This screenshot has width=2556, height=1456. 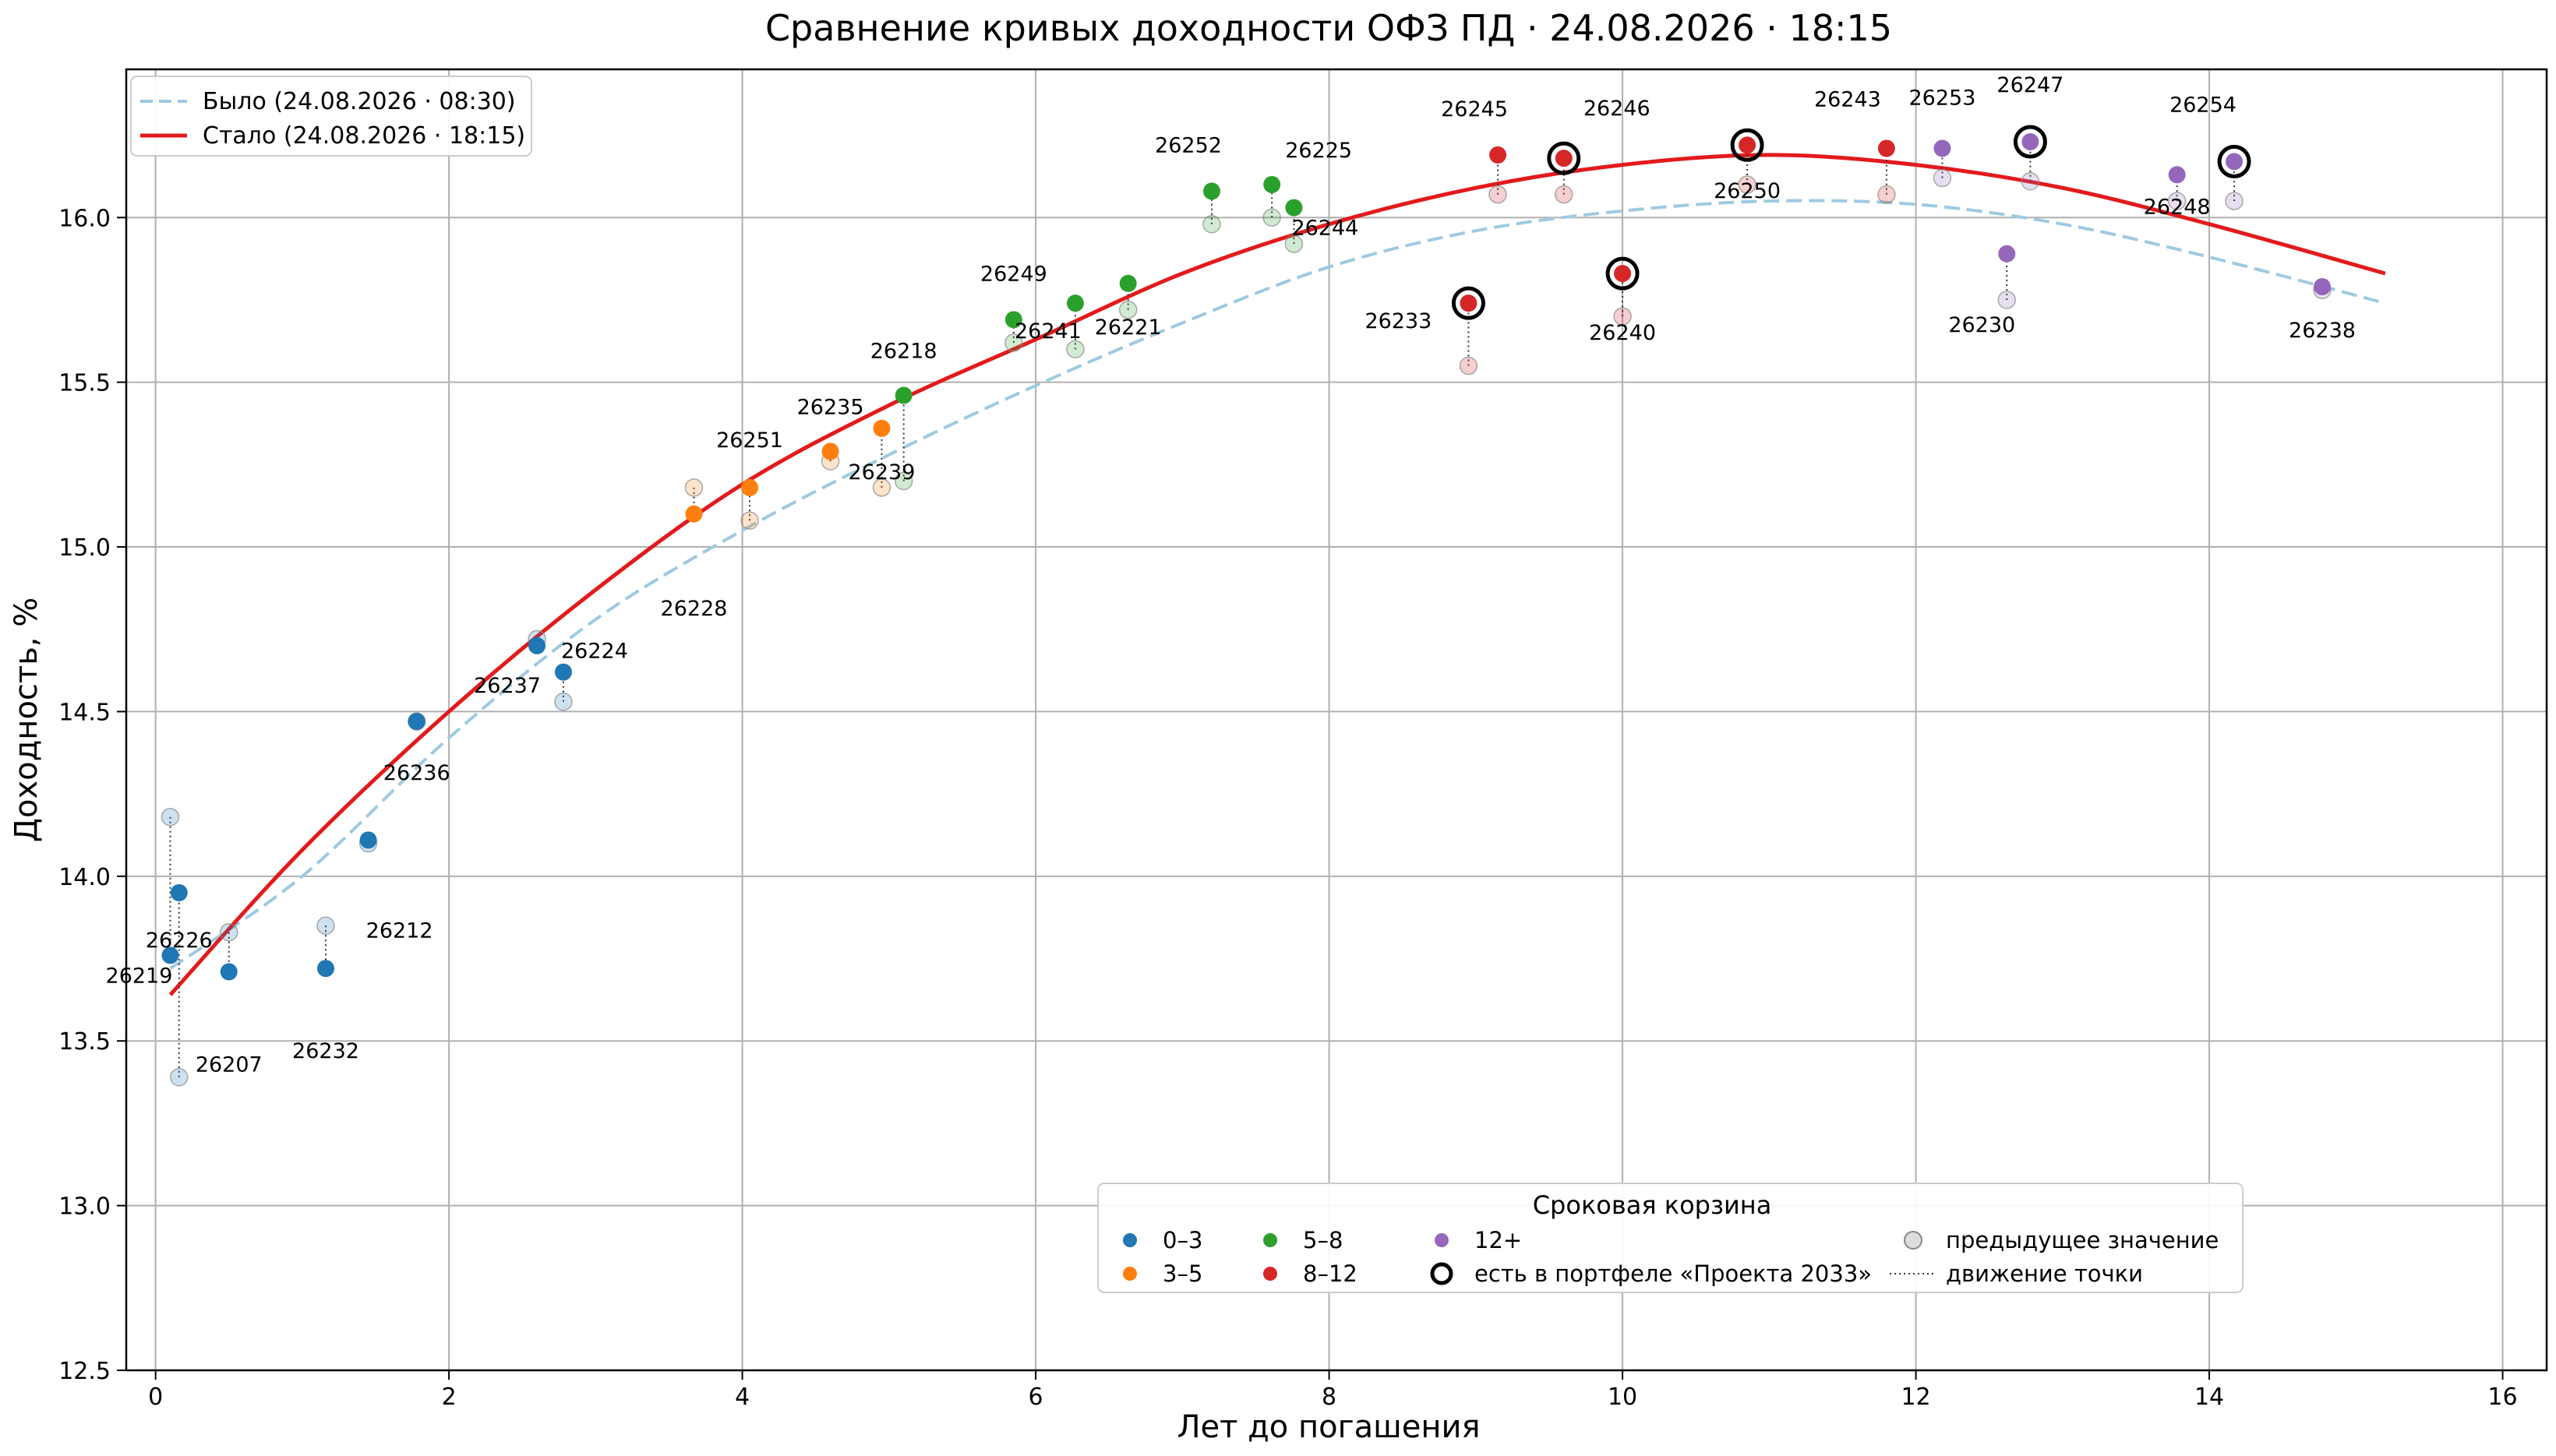 I want to click on point-label: 26218, so click(x=904, y=352).